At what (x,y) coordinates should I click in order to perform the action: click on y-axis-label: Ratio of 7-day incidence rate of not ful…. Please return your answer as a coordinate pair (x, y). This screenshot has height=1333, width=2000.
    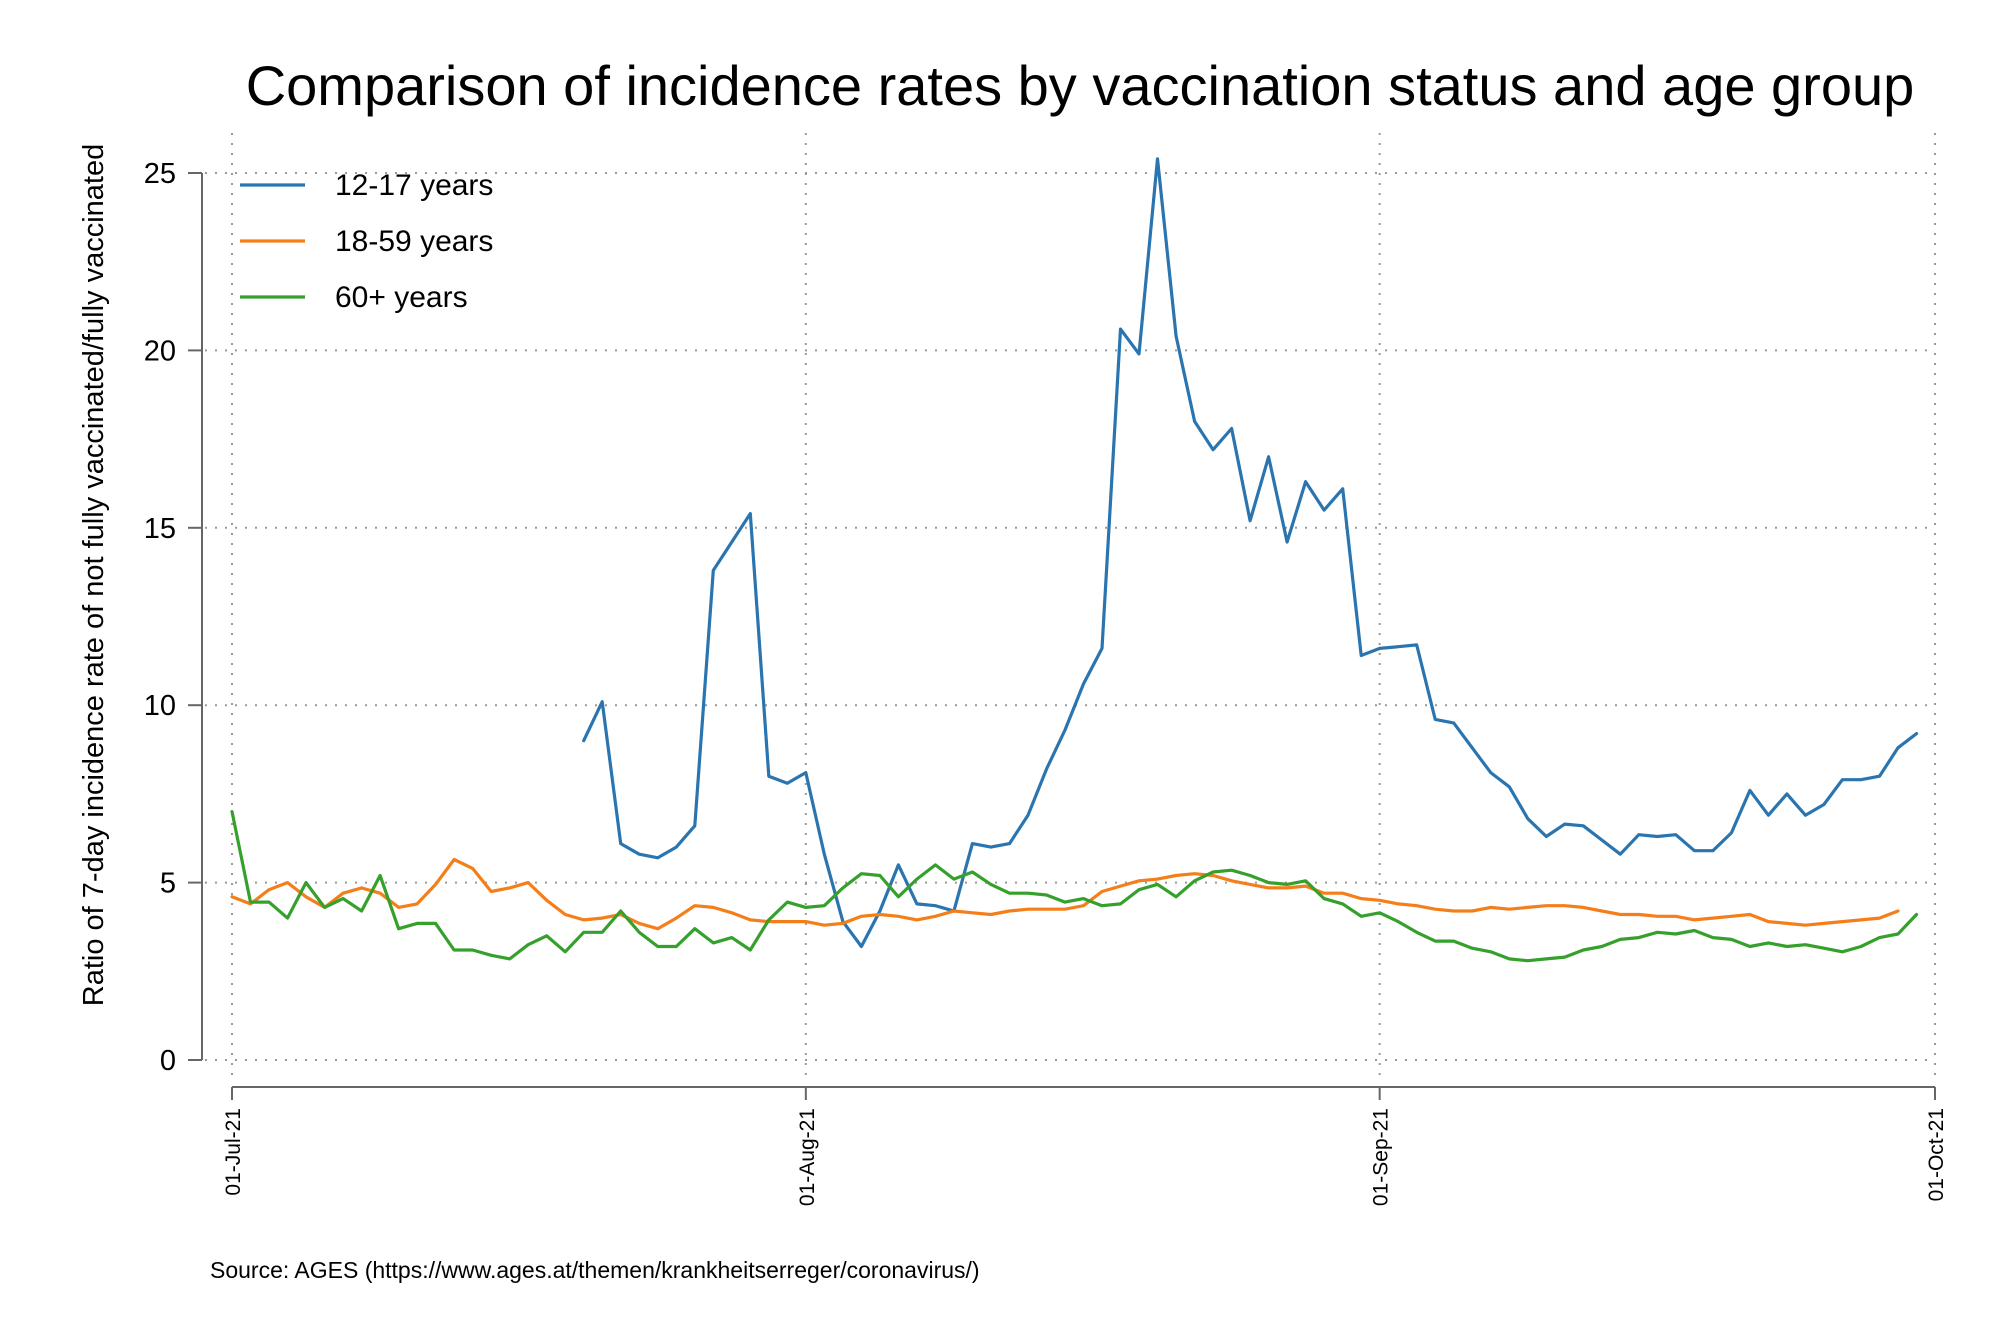
    Looking at the image, I should click on (94, 575).